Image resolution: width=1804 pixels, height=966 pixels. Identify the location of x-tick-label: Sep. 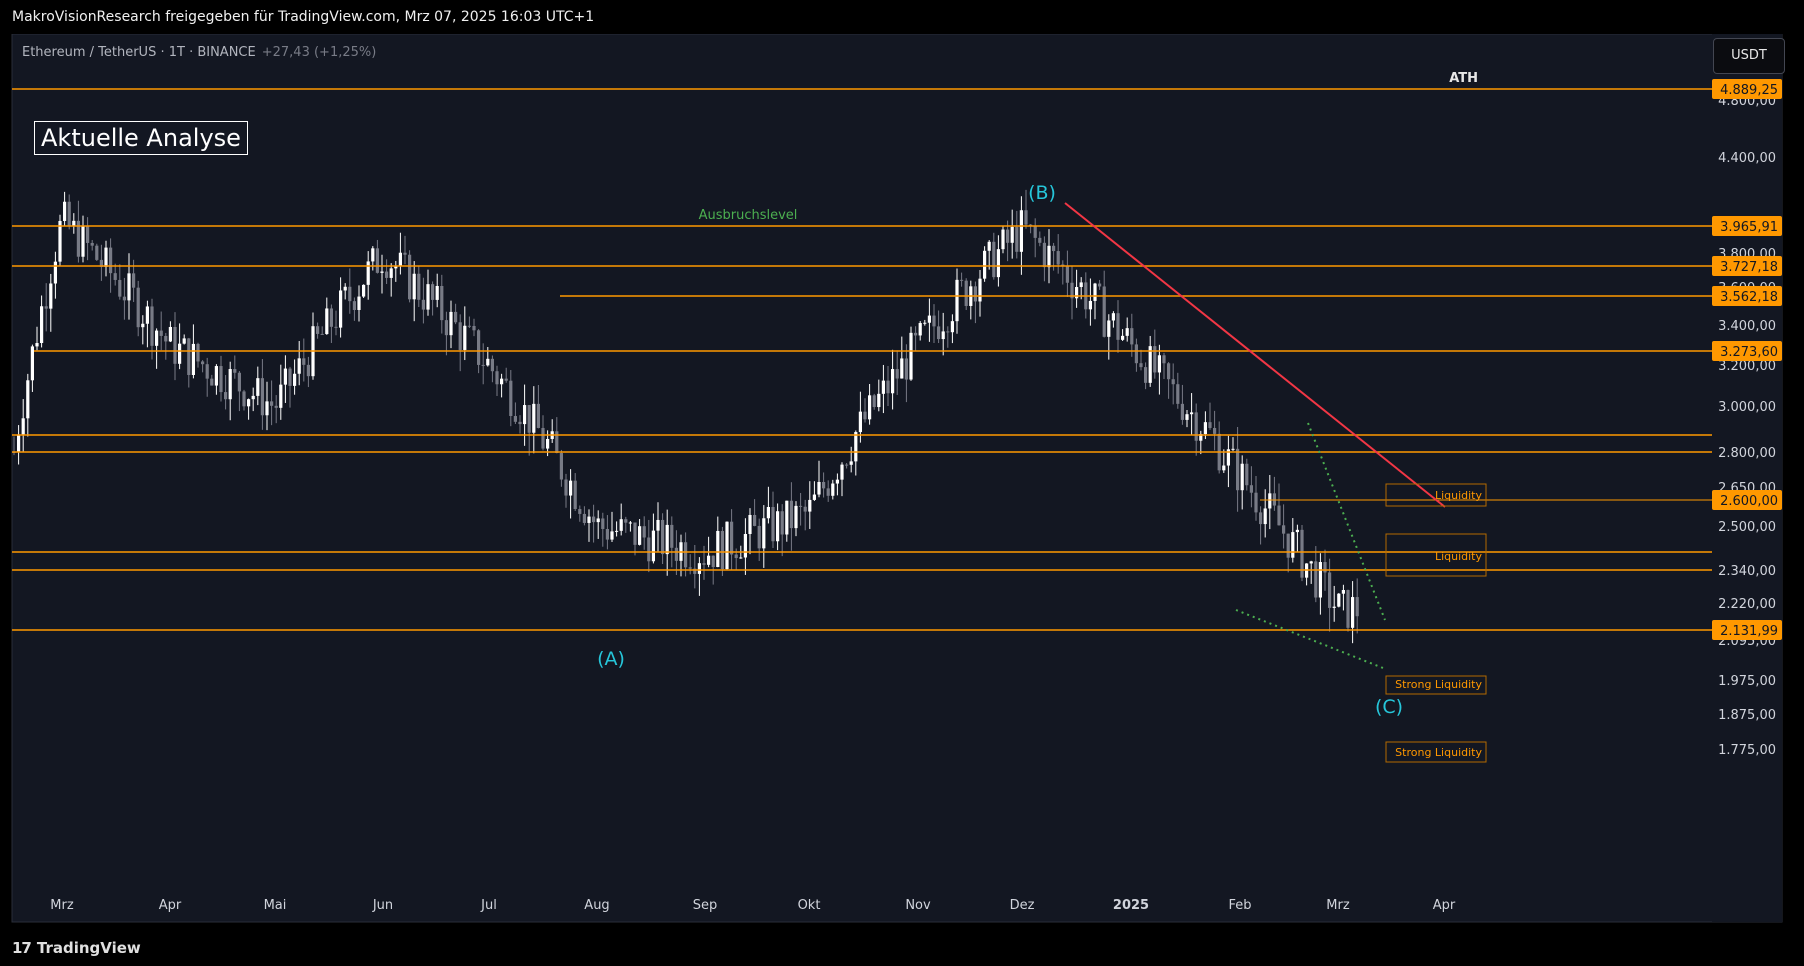
(705, 905).